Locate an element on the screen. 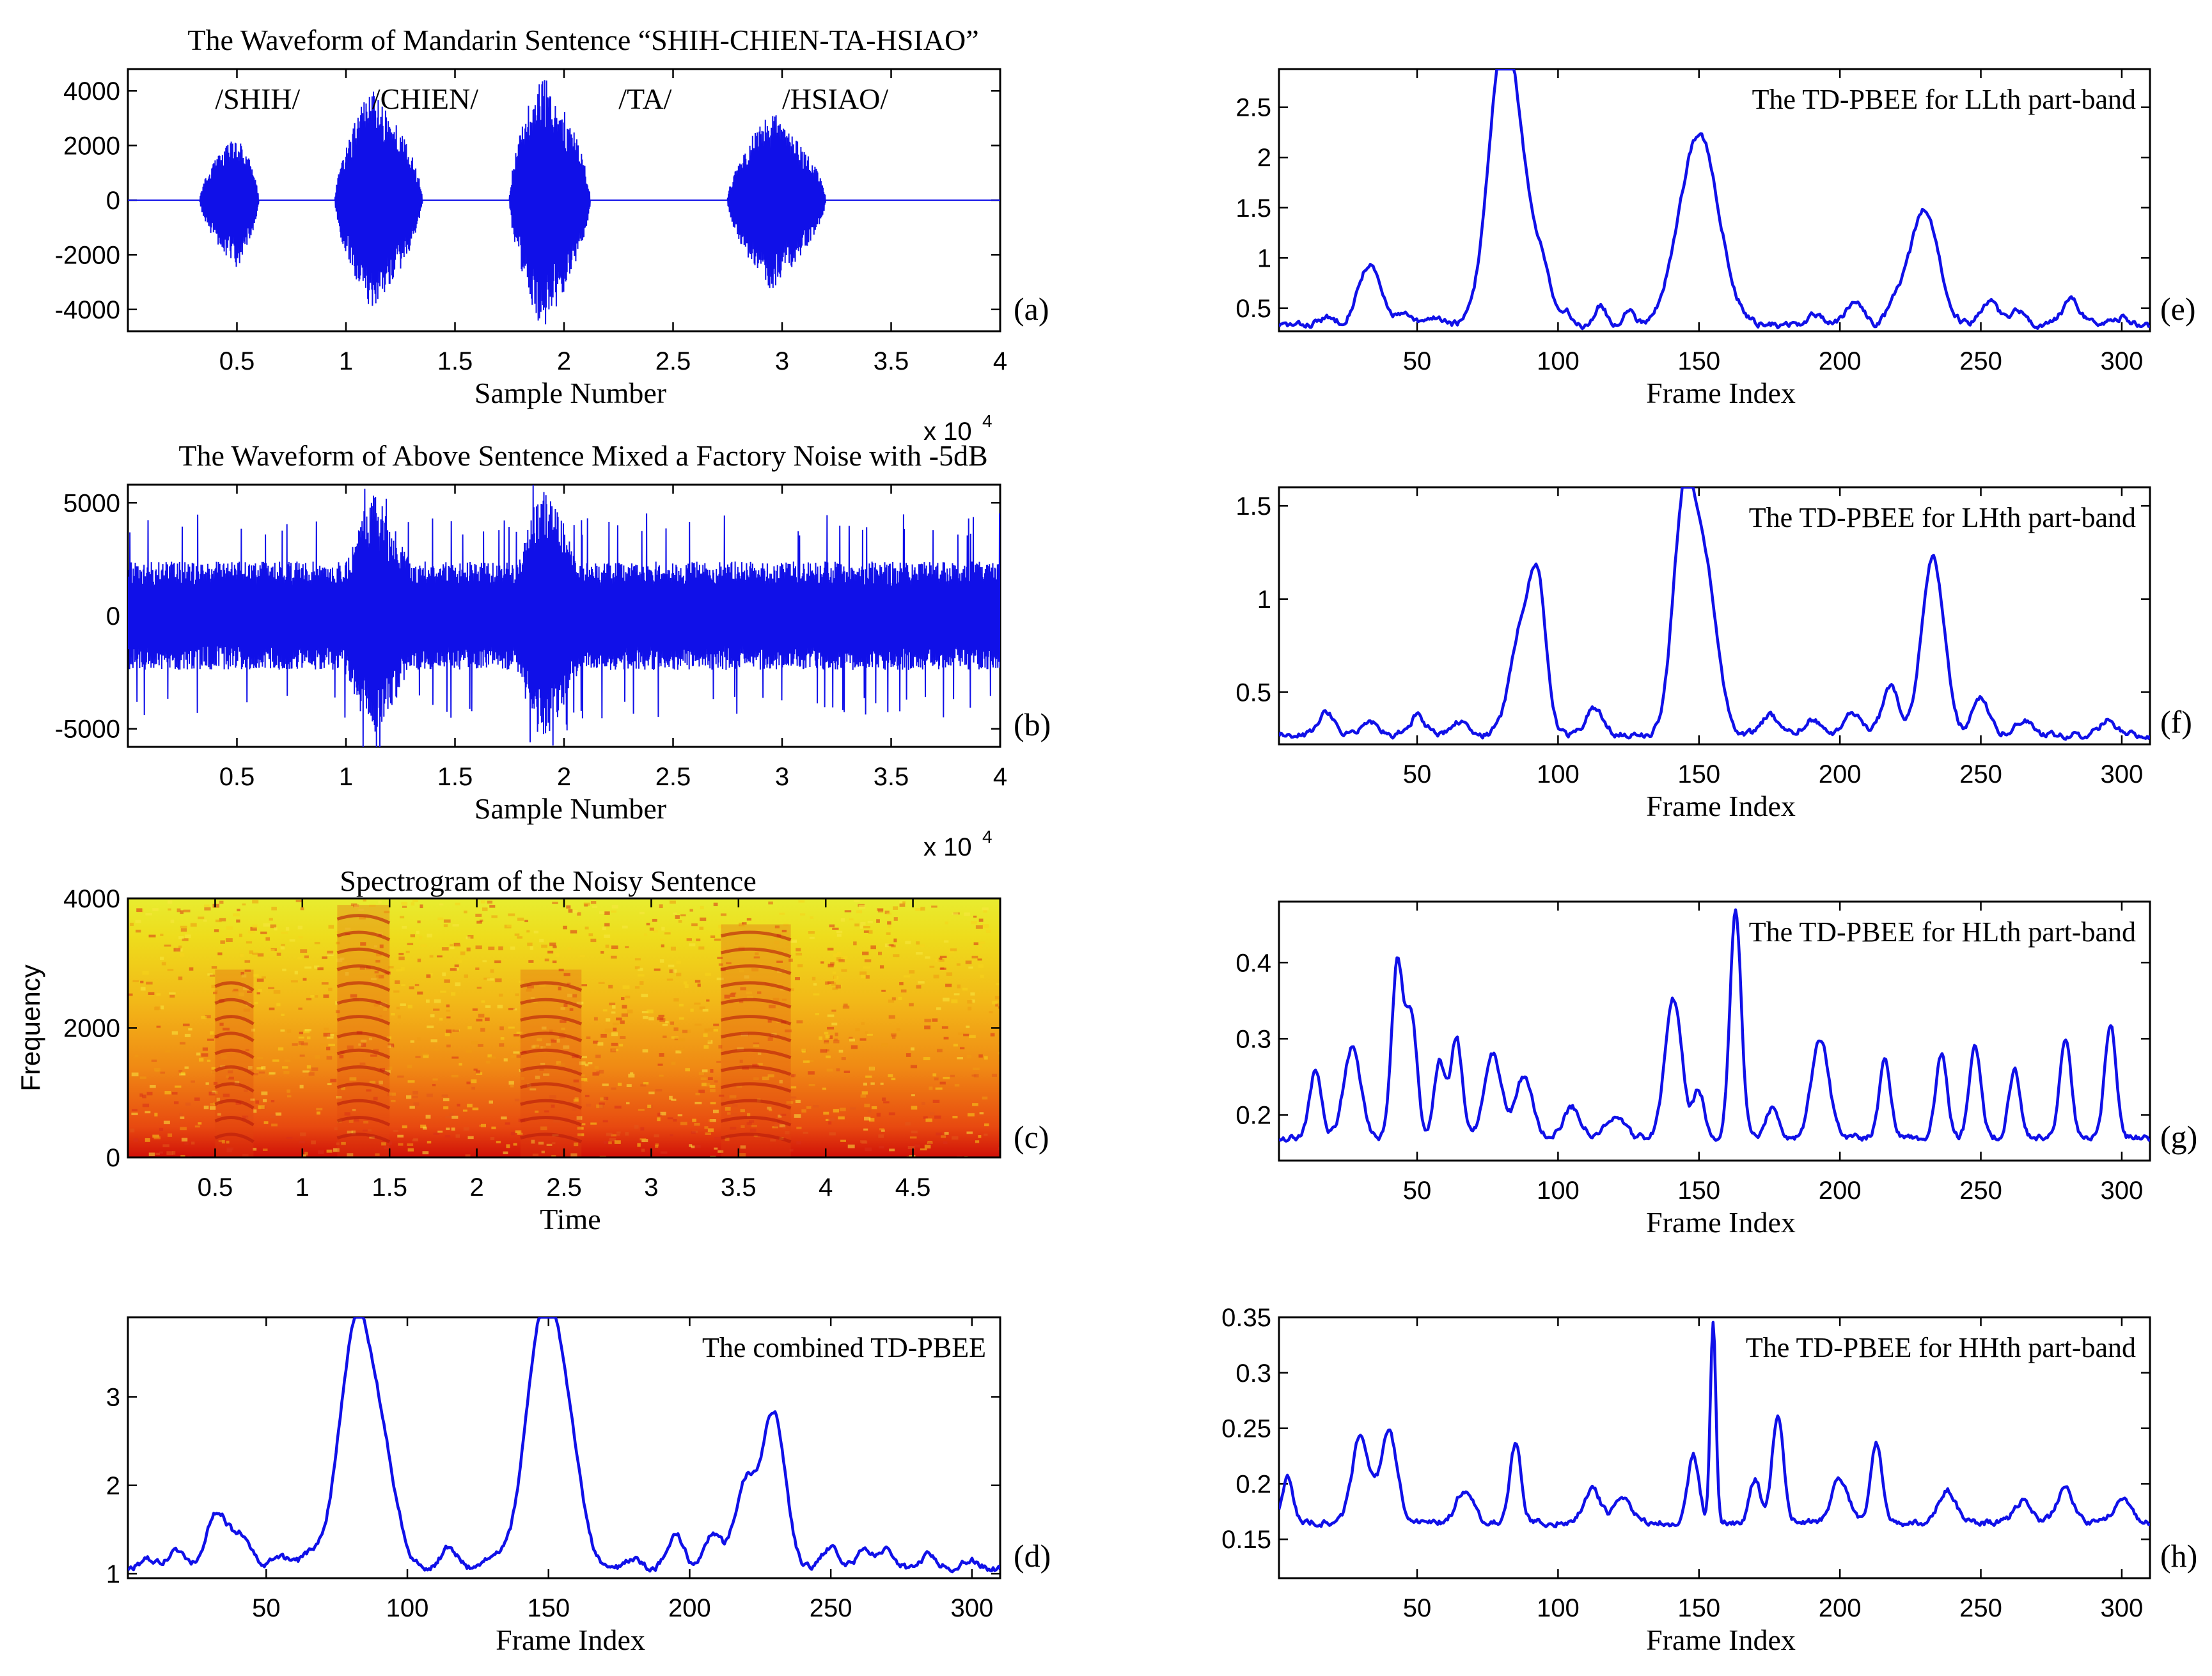 The width and height of the screenshot is (2212, 1676). panel-label-g: (g) is located at coordinates (2178, 1137).